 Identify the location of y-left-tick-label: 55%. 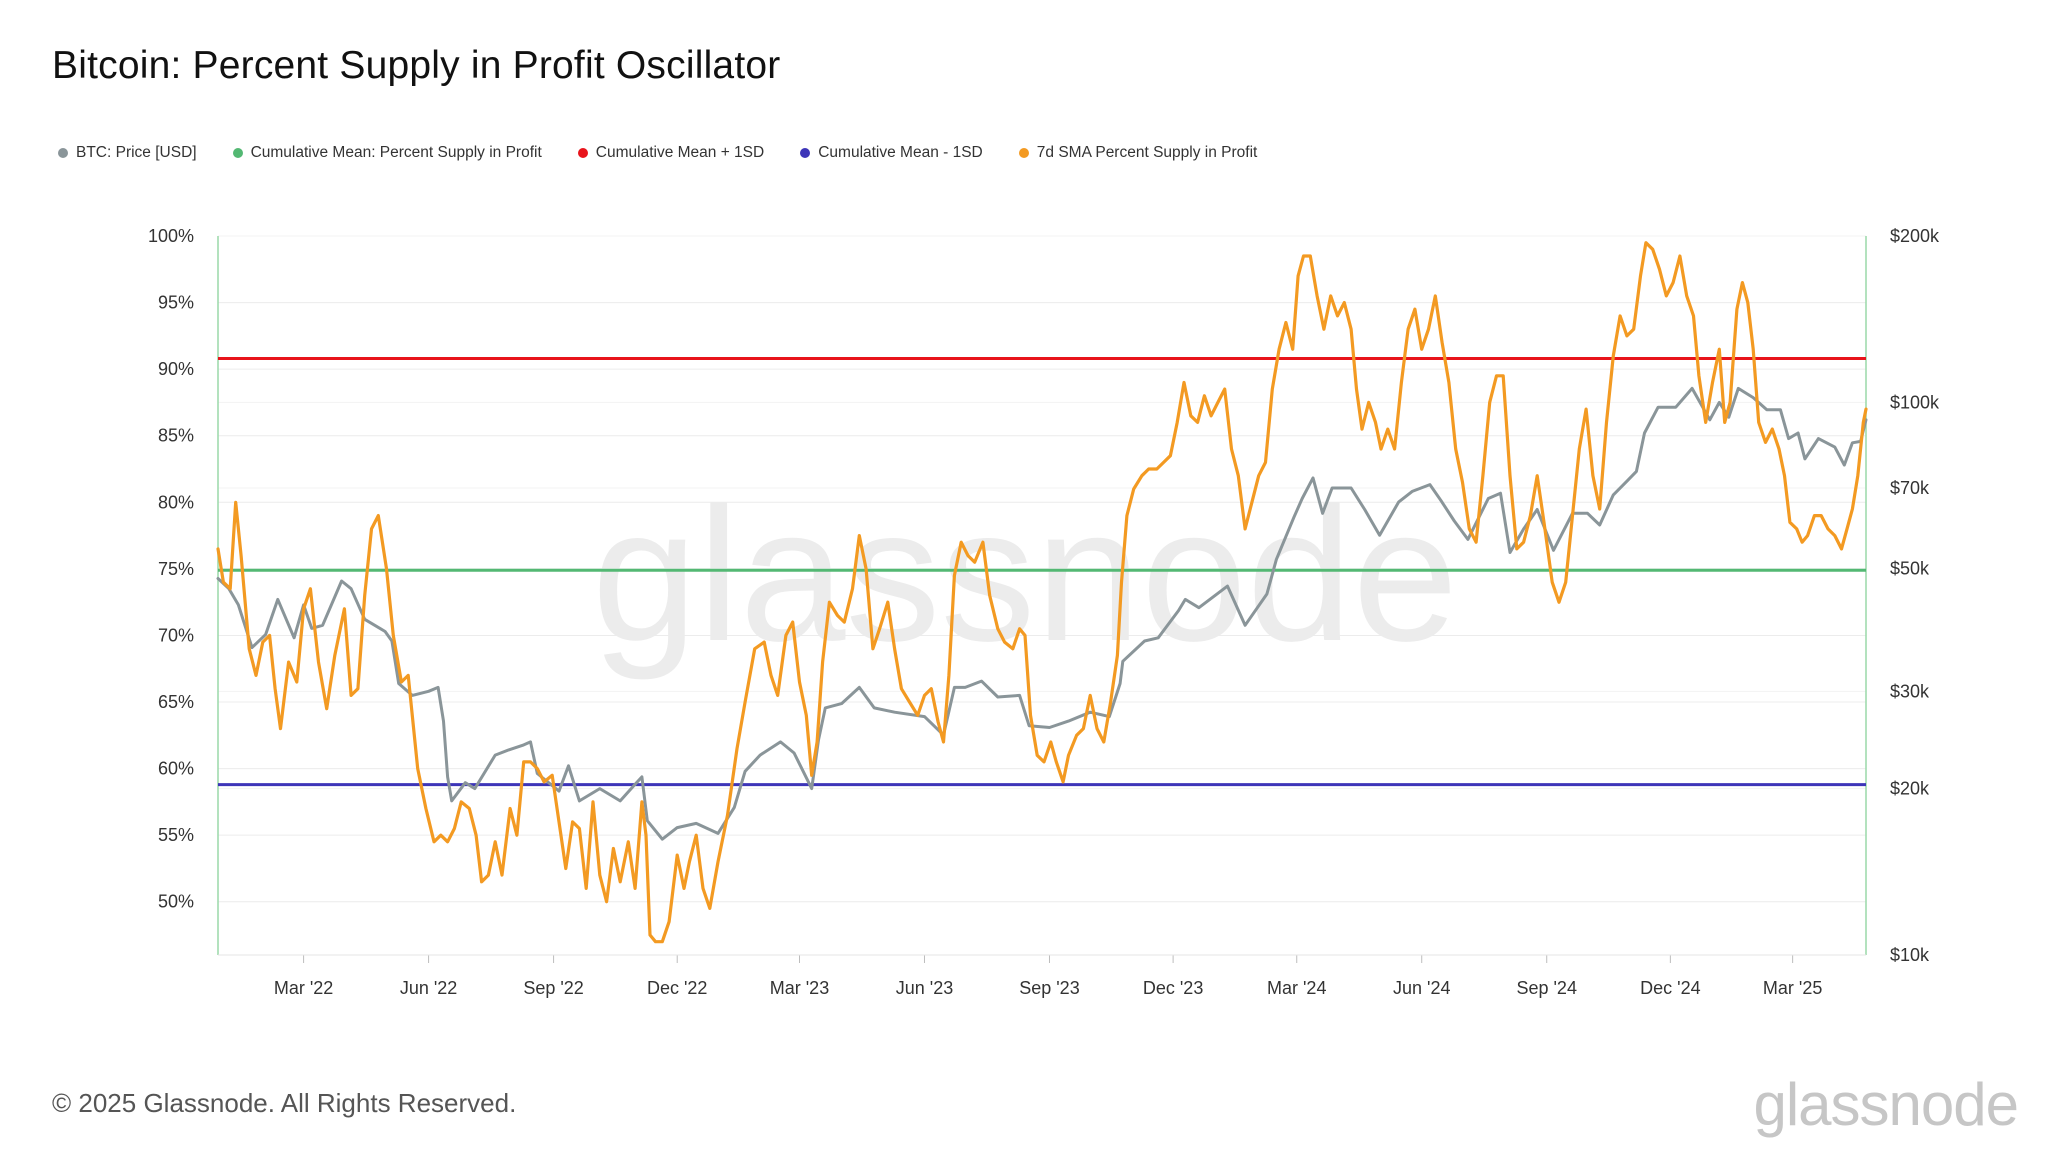
(176, 835).